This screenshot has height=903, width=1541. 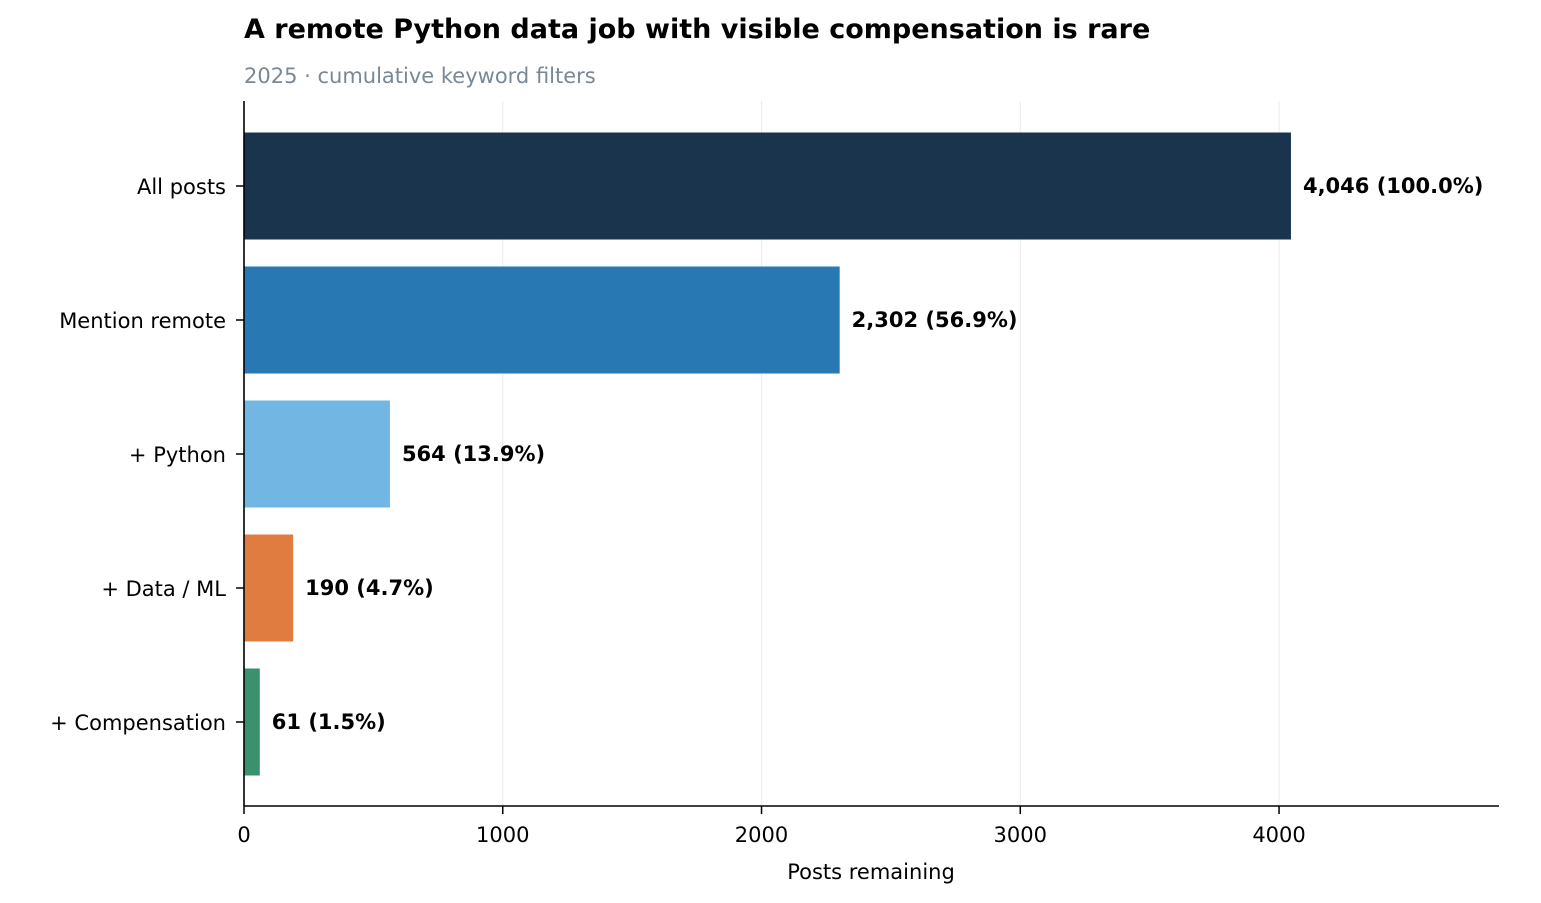 I want to click on y-tick-label-4: + Compensation, so click(x=138, y=723).